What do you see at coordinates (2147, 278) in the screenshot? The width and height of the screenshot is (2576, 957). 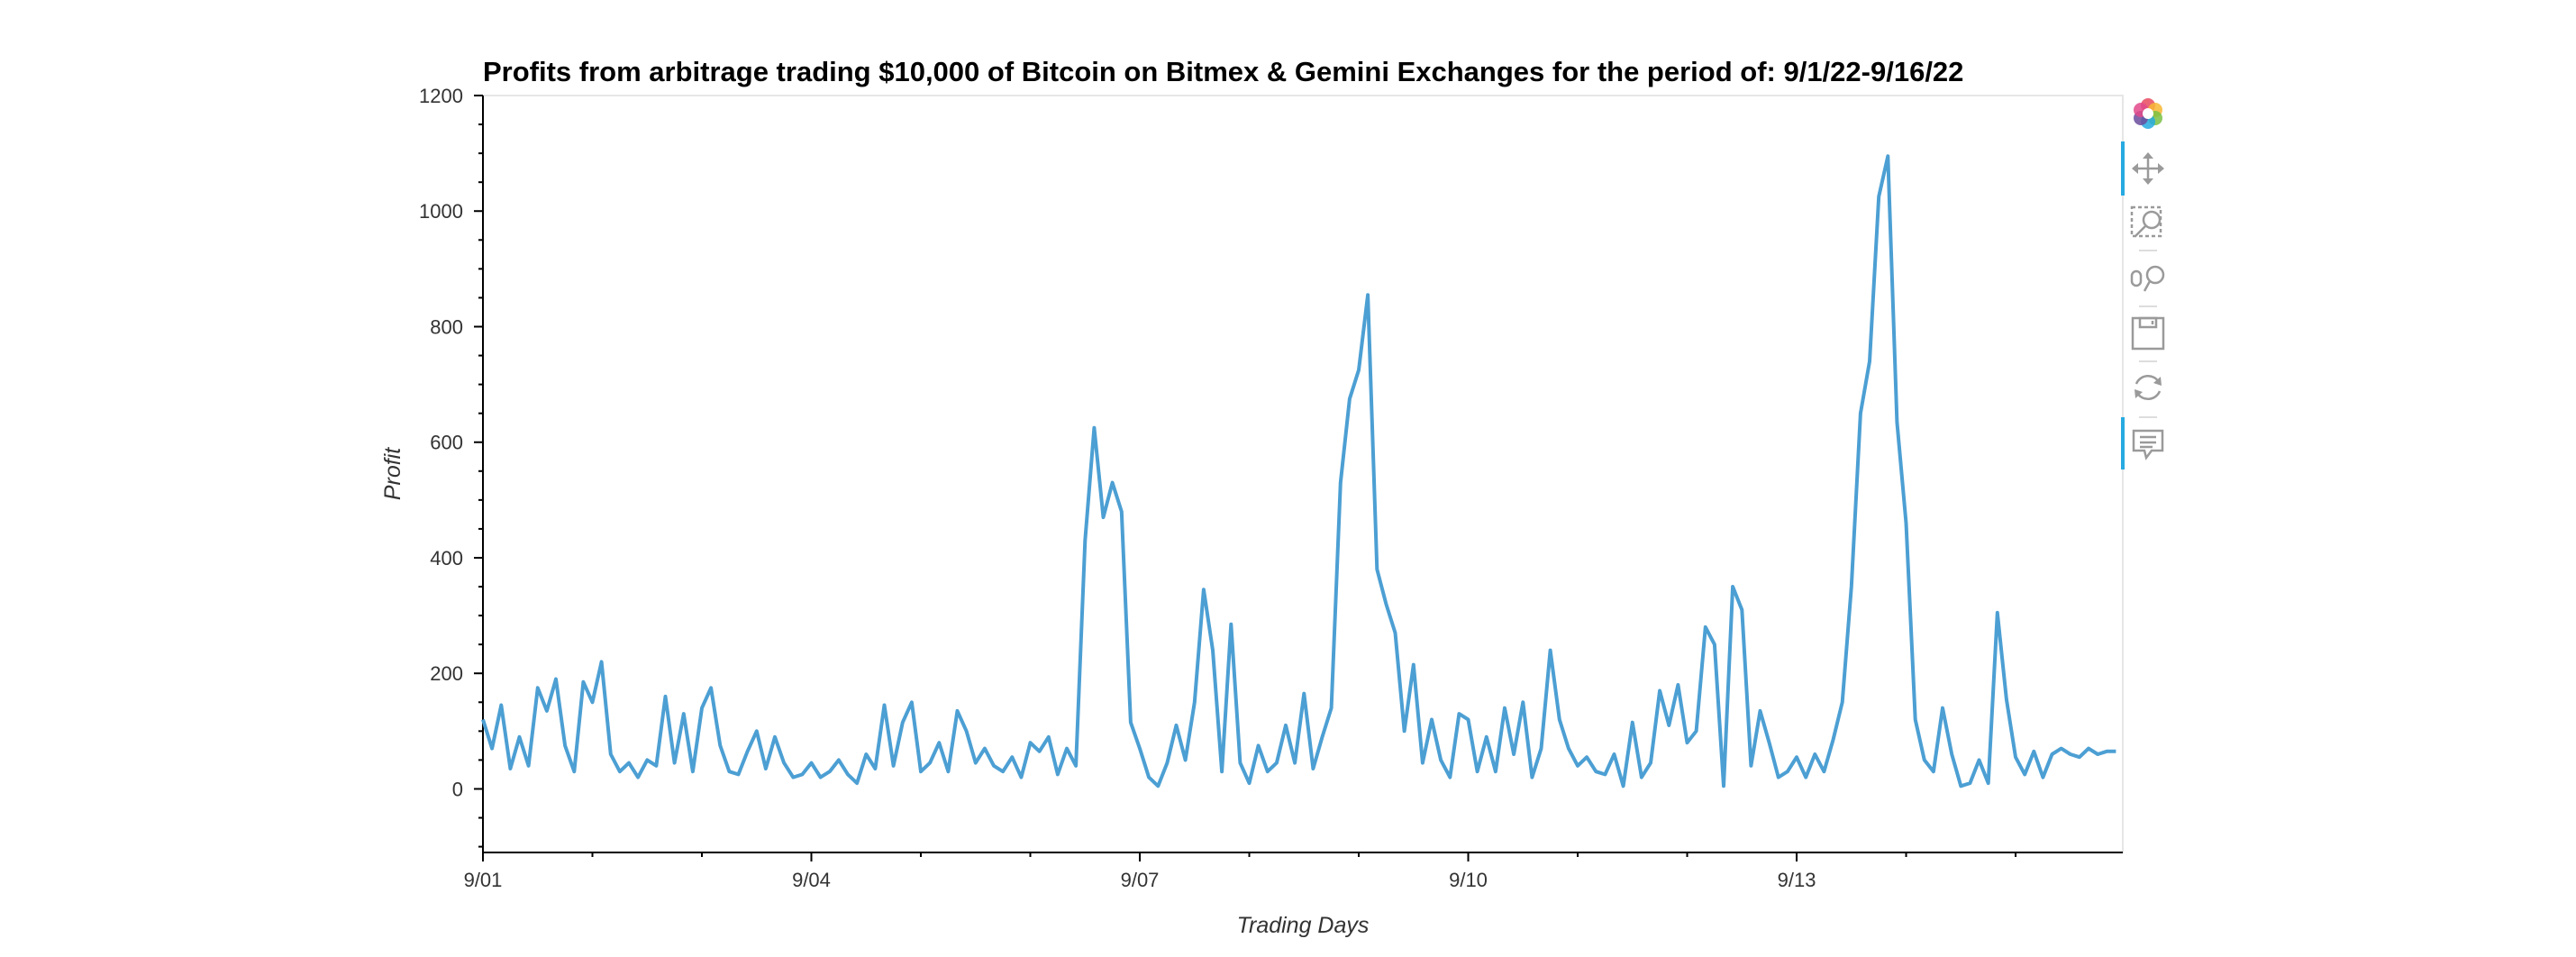 I see `wheel-zoom-icon` at bounding box center [2147, 278].